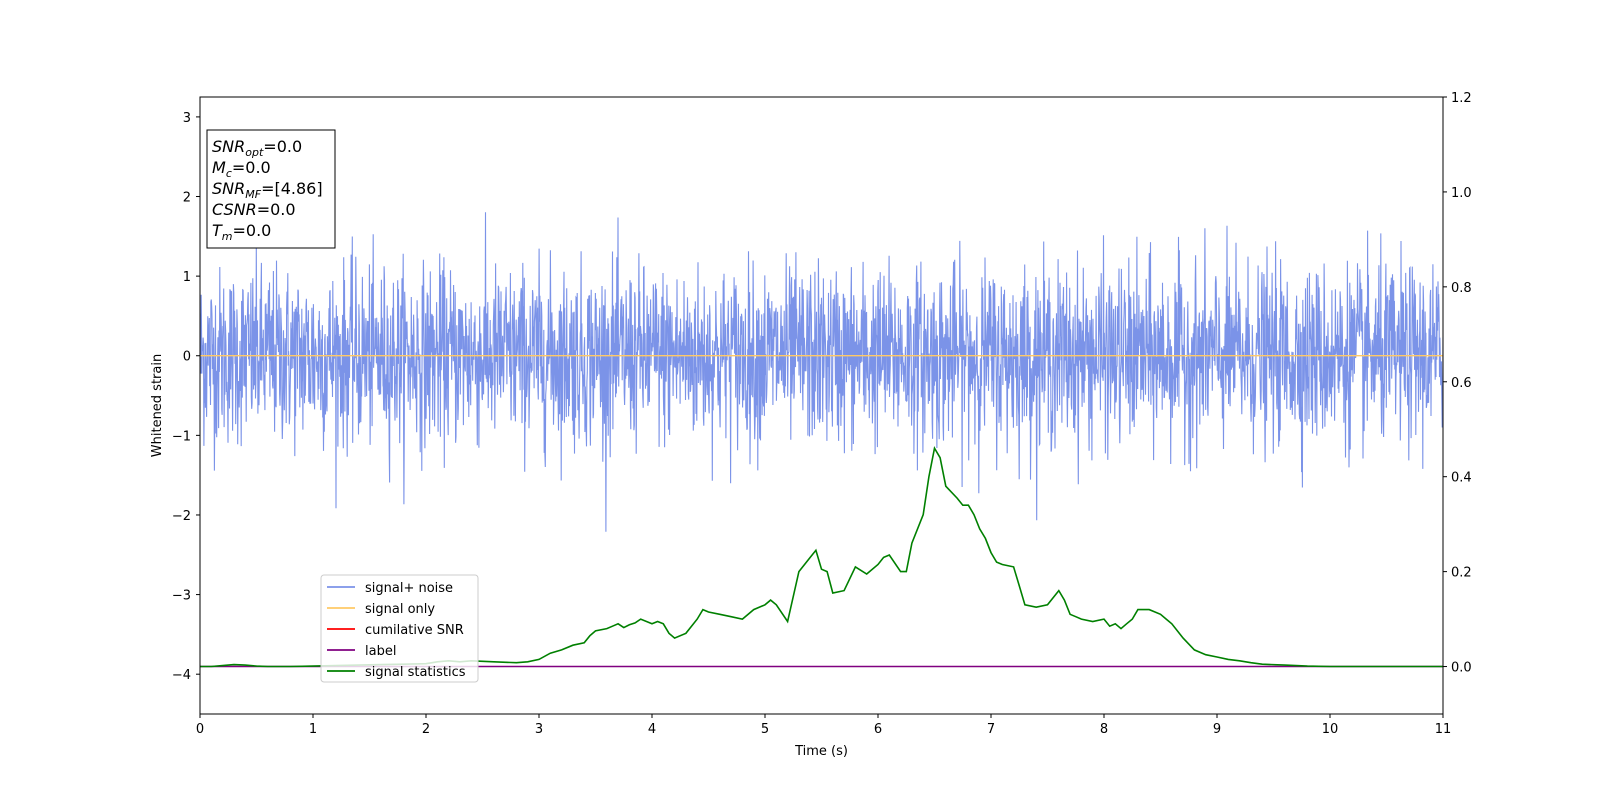 This screenshot has height=800, width=1600. What do you see at coordinates (1104, 729) in the screenshot?
I see `x-tick-label: 8` at bounding box center [1104, 729].